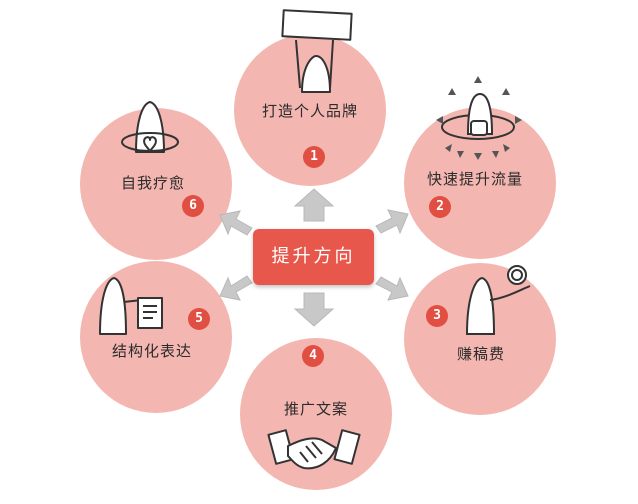 The image size is (638, 504). I want to click on coin-hand-icon, so click(498, 300).